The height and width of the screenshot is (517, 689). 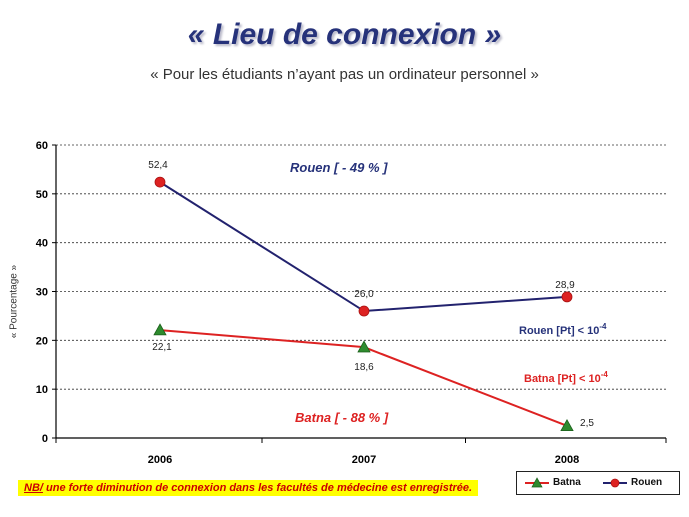 I want to click on rouen-significance-annotation: Rouen [Pt] < 10-4, so click(x=563, y=329).